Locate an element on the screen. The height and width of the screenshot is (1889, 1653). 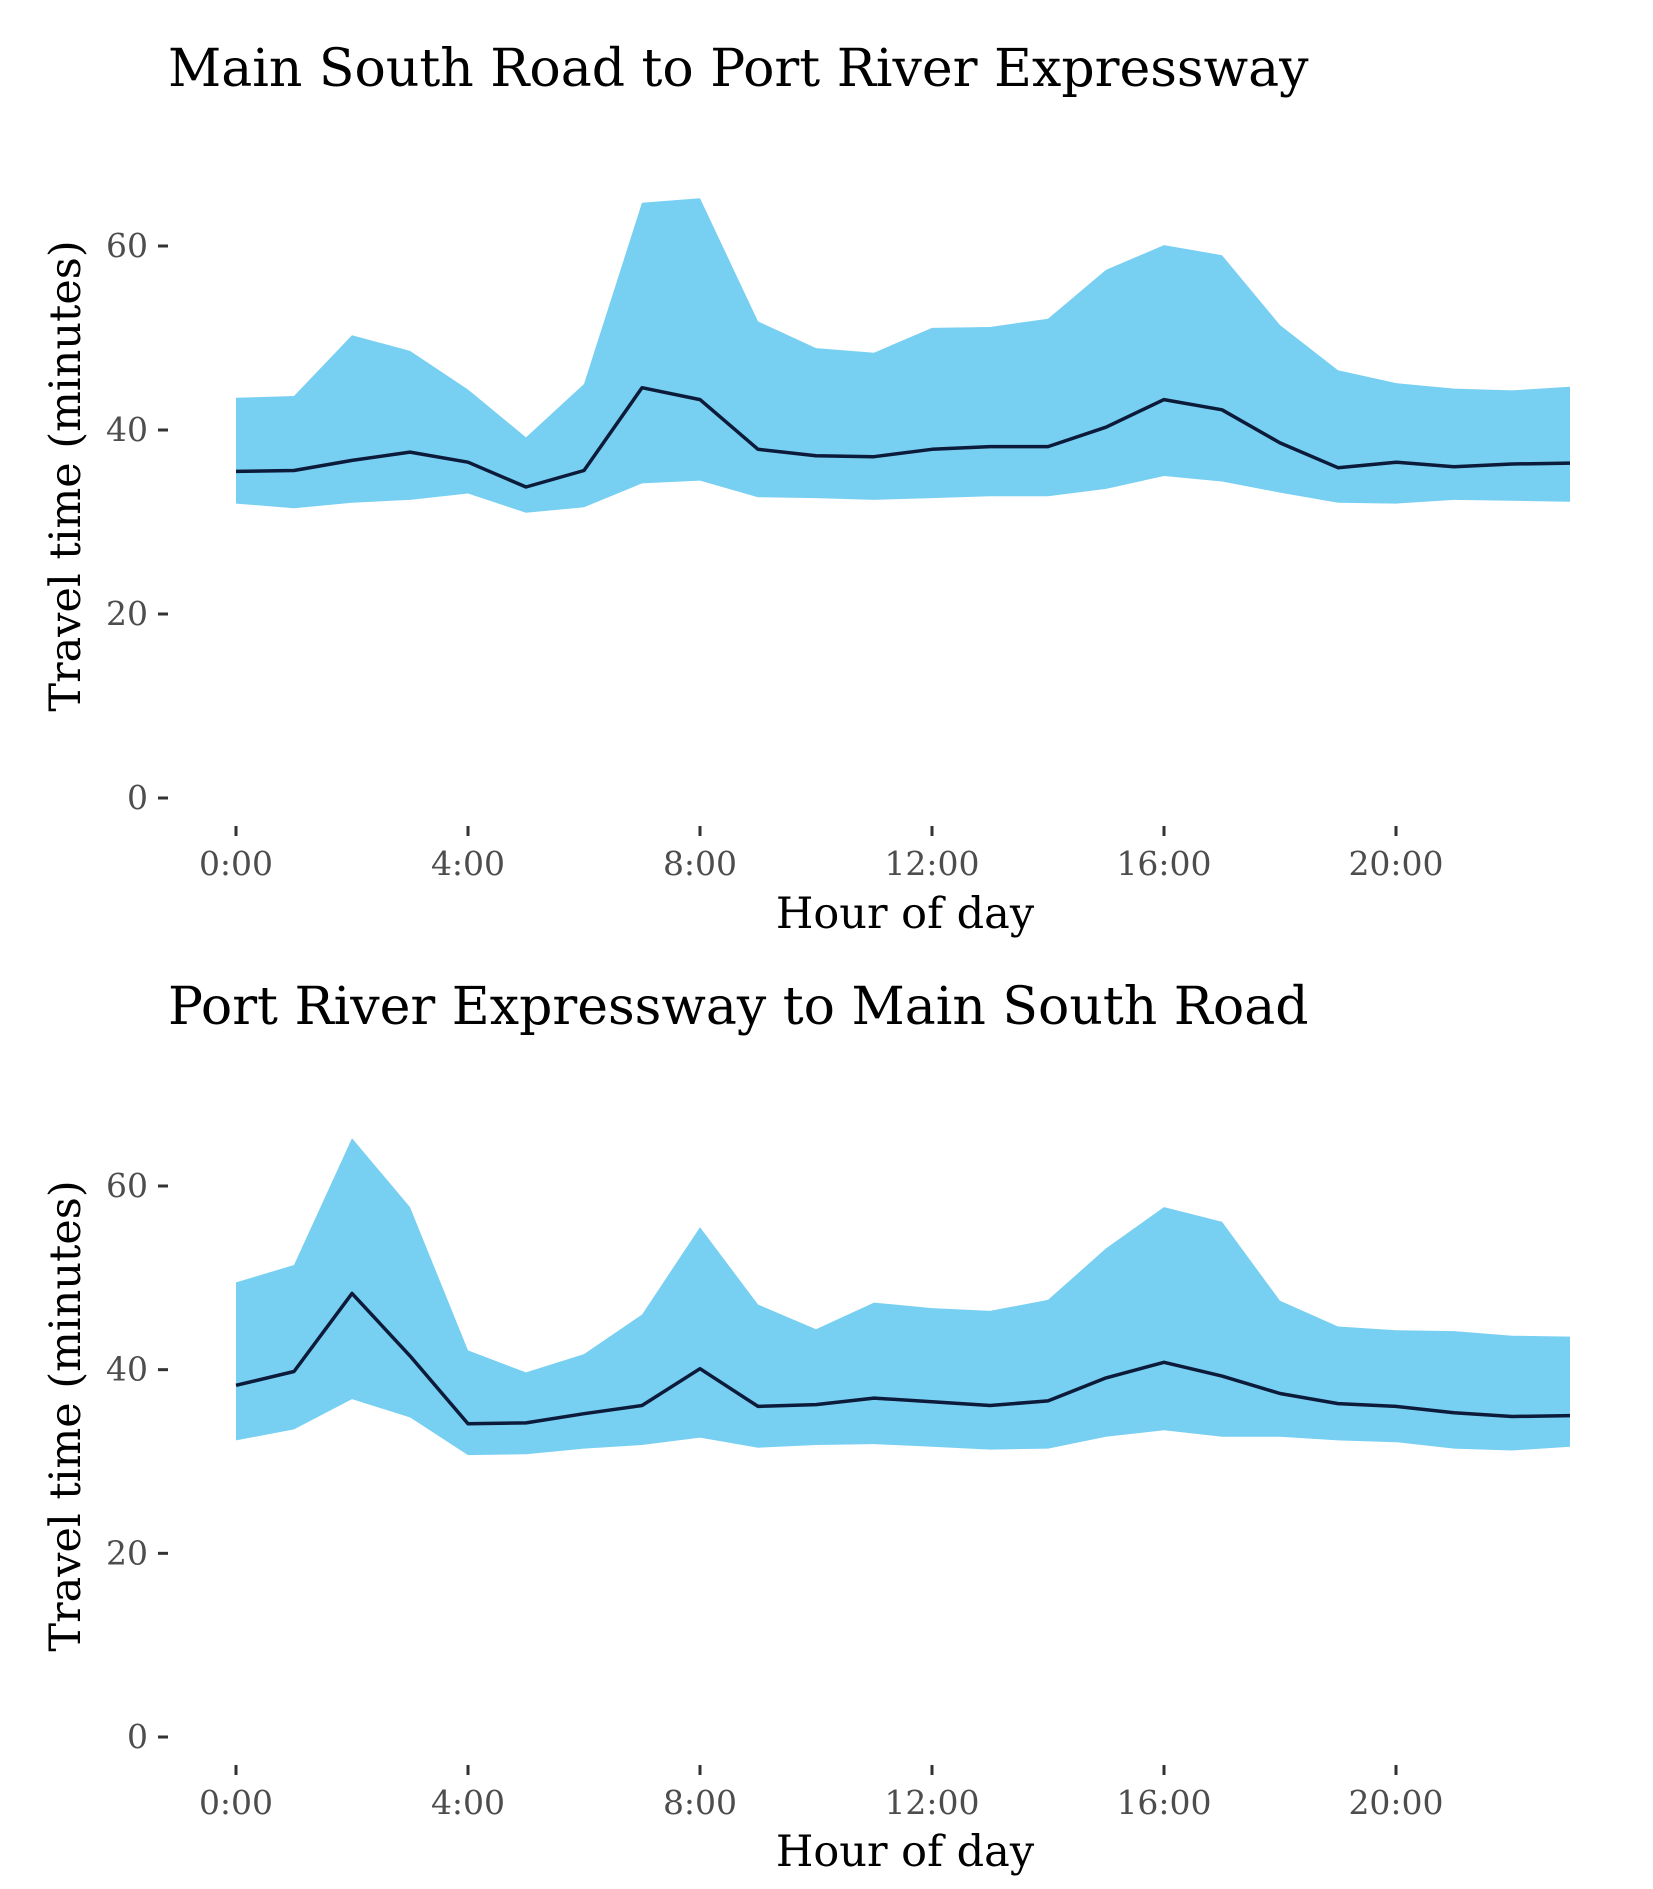
chart-title: Port River Expressway to Main South Road is located at coordinates (738, 1007).